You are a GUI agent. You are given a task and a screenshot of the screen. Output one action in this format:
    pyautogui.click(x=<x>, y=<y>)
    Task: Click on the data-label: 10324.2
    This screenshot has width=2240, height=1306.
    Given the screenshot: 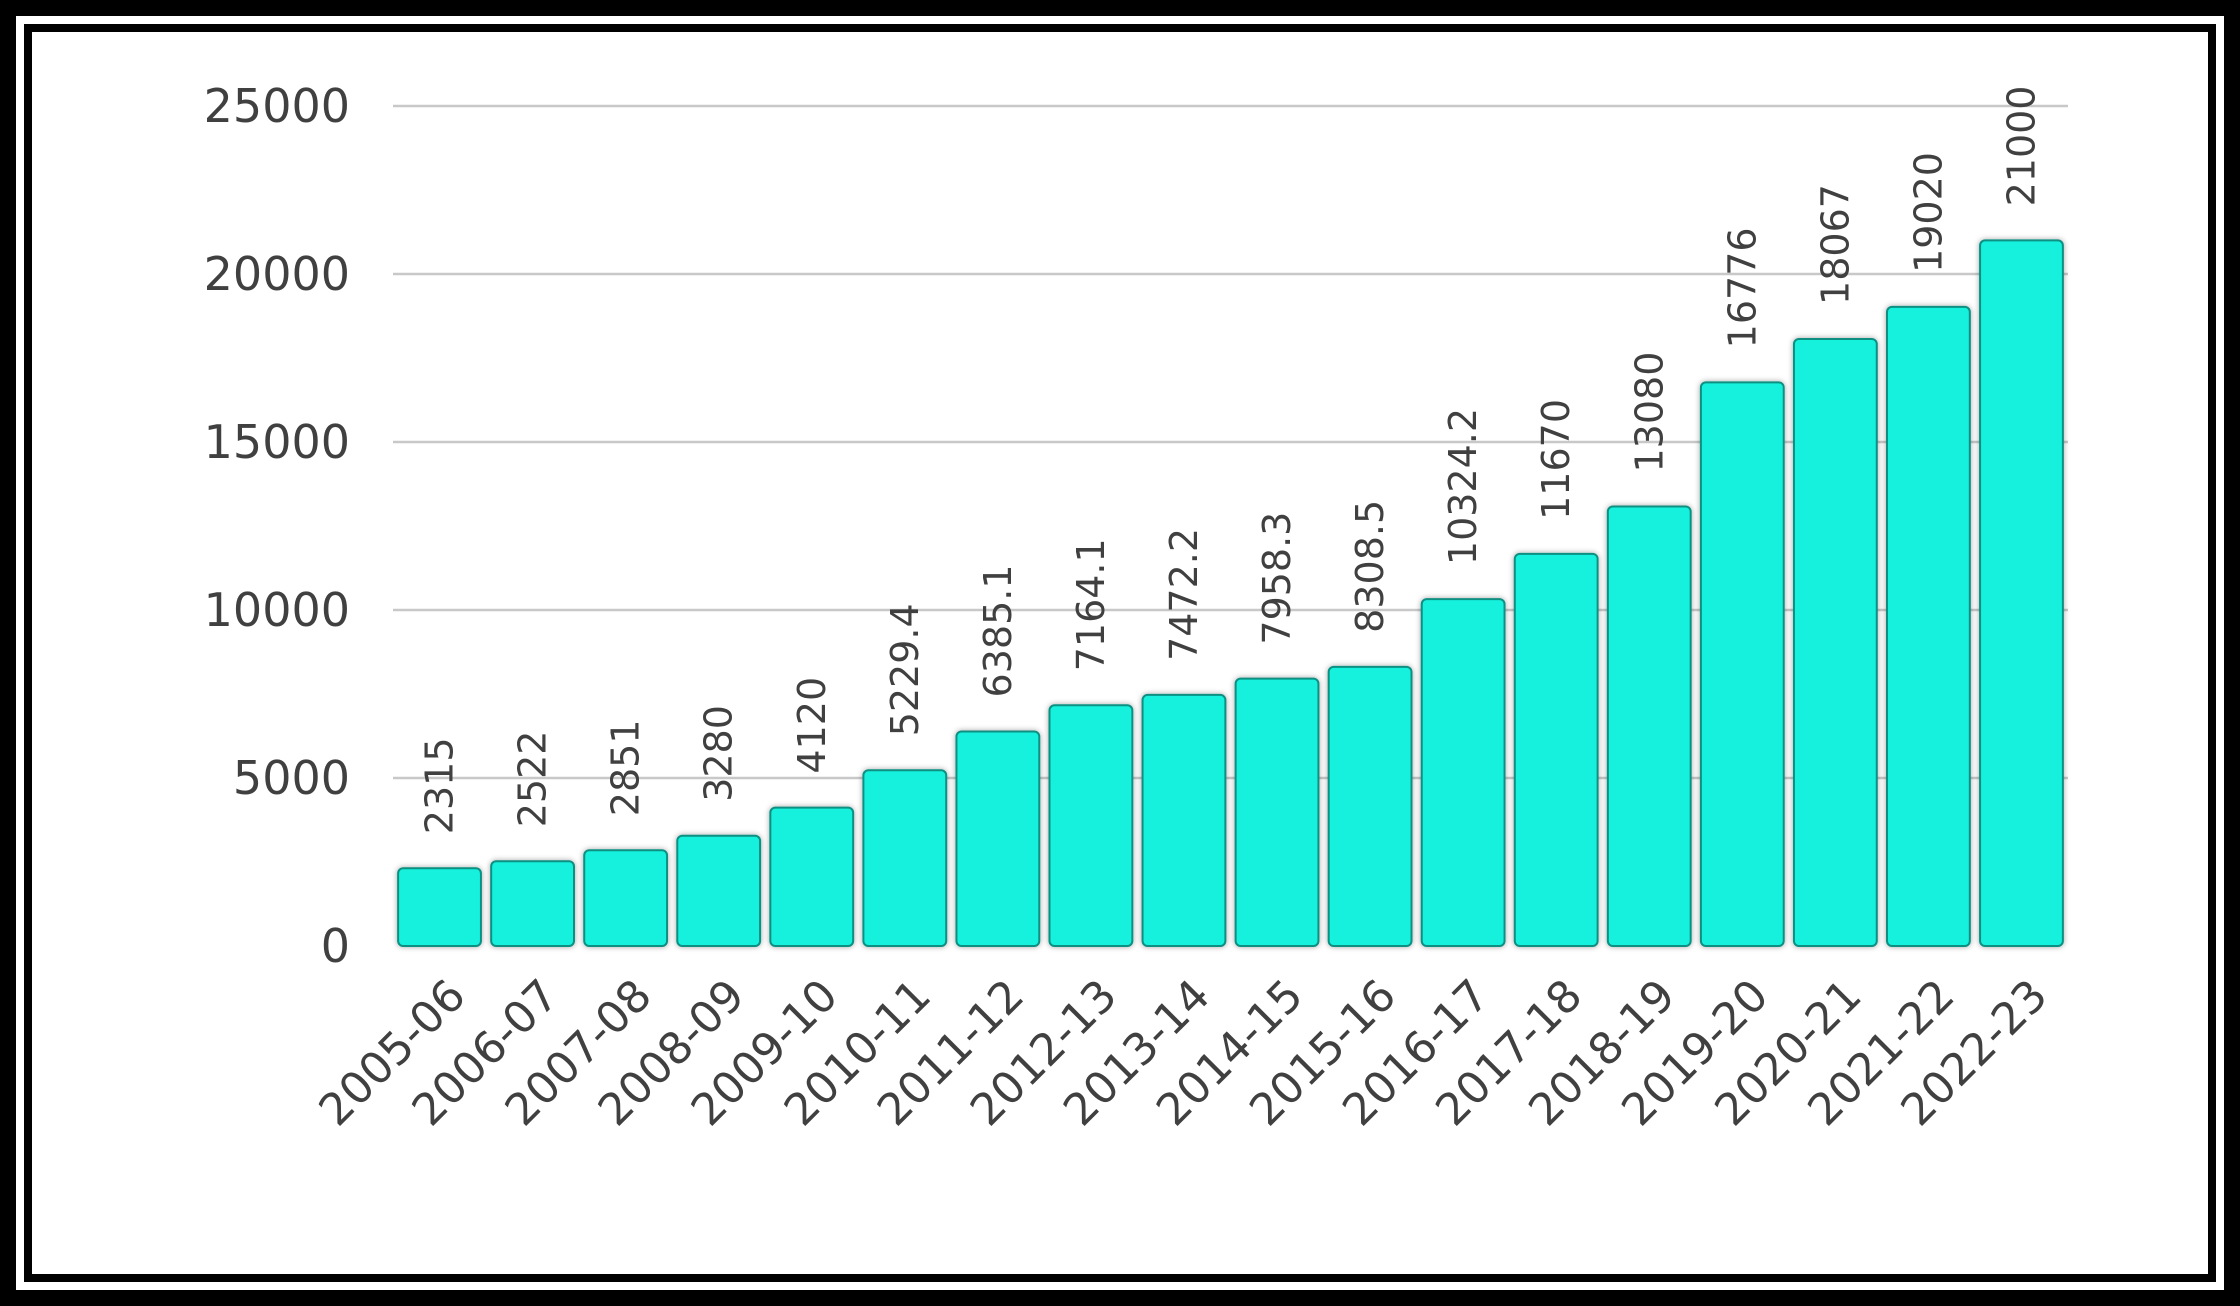 What is the action you would take?
    pyautogui.click(x=1463, y=486)
    